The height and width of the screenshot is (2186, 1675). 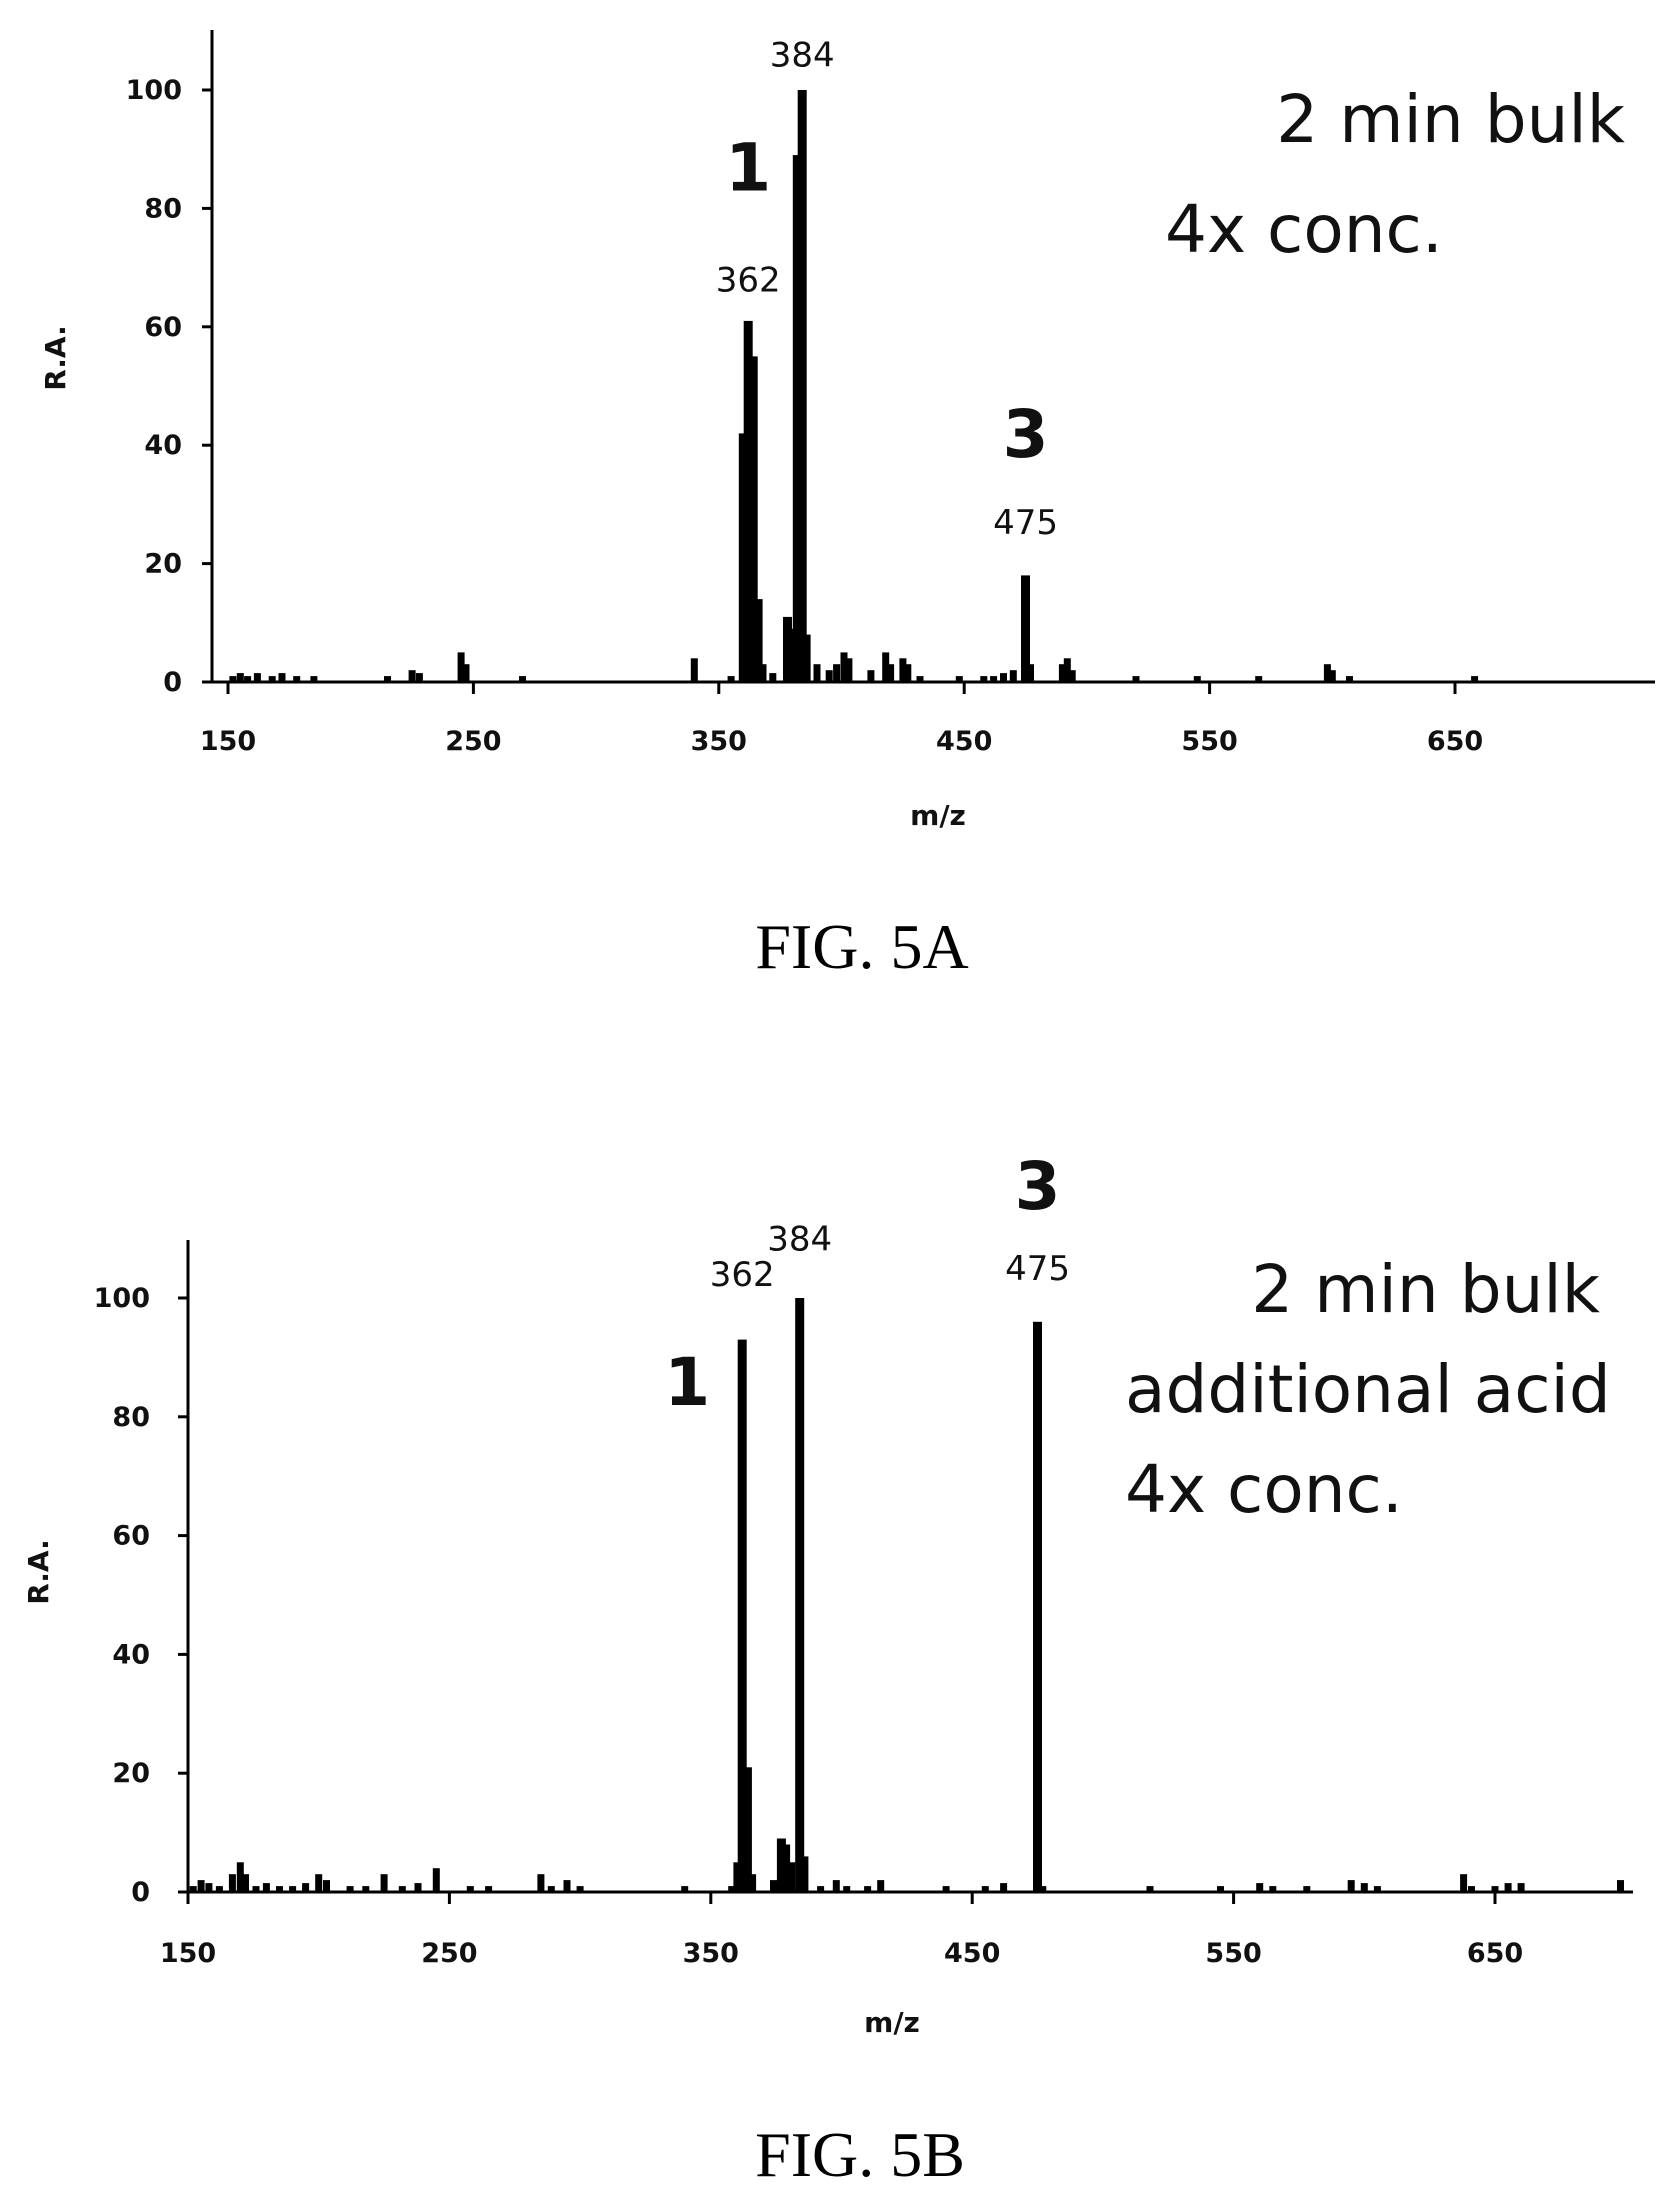 I want to click on x-tick-label: 550, so click(x=1233, y=1953).